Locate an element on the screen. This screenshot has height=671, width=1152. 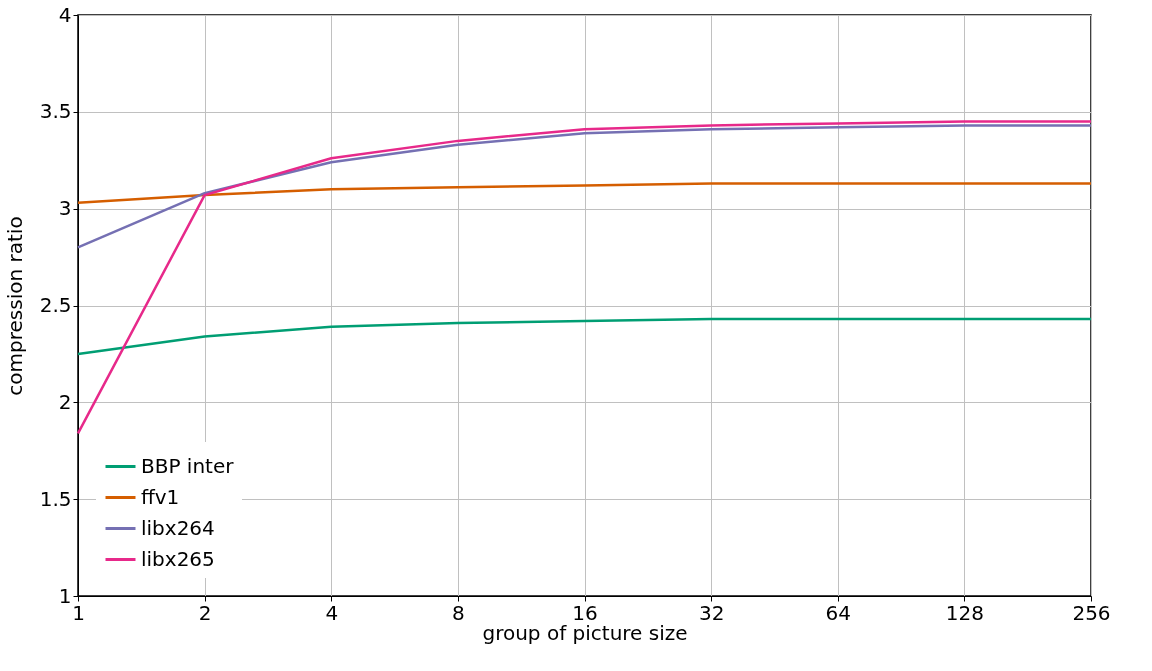
x-tick-label: 8 is located at coordinates (458, 612).